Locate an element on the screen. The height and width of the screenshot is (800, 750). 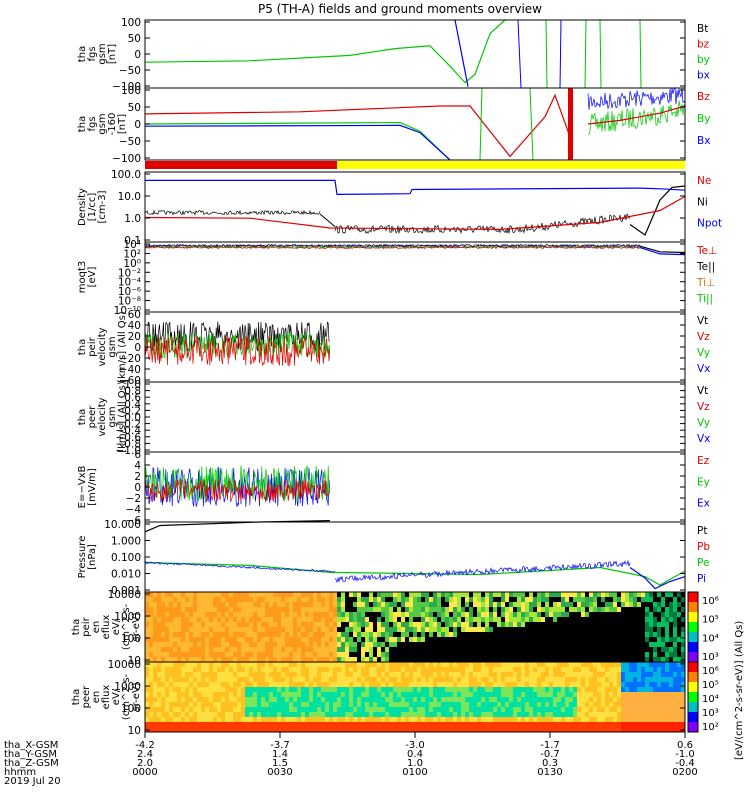
panel-frame is located at coordinates (415, 54).